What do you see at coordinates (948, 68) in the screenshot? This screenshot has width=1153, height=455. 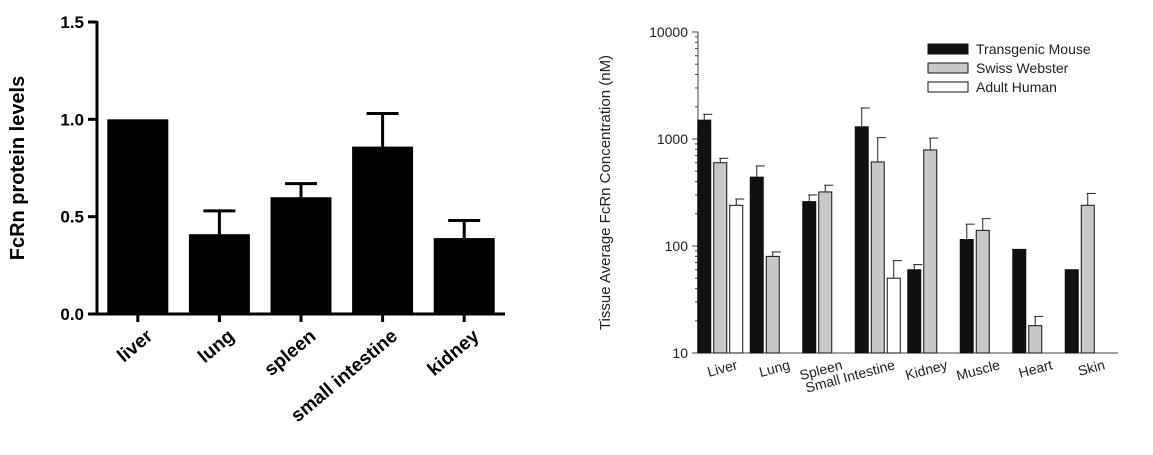 I see `legend-swatch-swiss-webster` at bounding box center [948, 68].